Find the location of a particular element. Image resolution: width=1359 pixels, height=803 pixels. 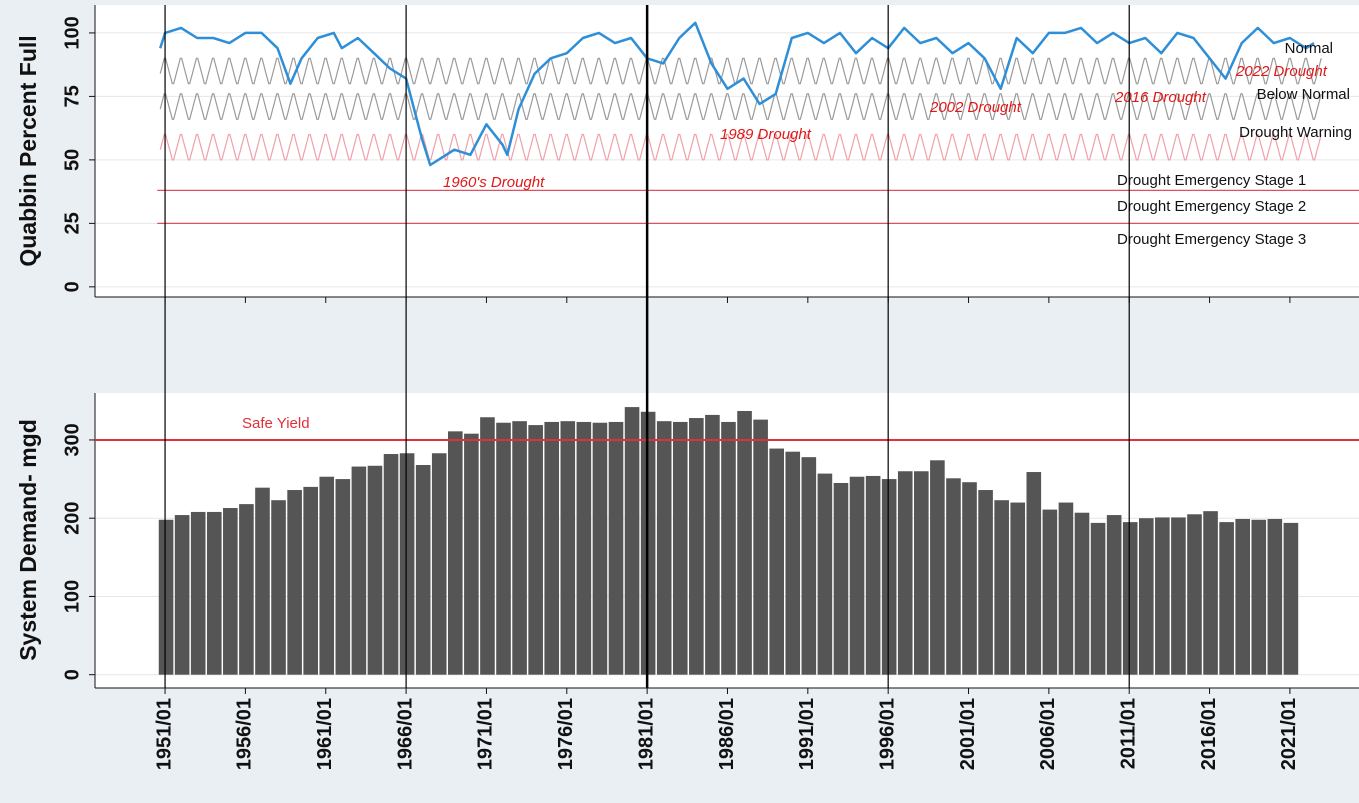

y-axis-title: Quabbin Percent Full is located at coordinates (28, 150).